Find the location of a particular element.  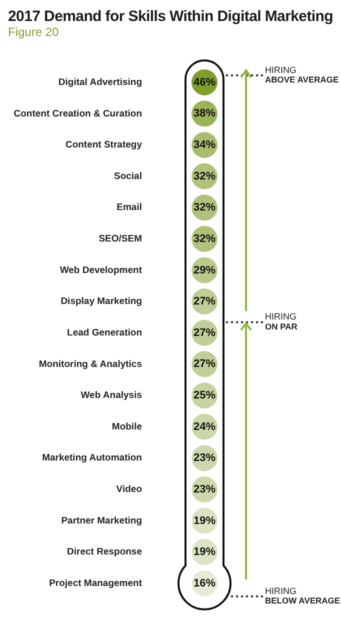

text: 2017 Demand for Skills Within Digital Marketing is located at coordinates (171, 16).